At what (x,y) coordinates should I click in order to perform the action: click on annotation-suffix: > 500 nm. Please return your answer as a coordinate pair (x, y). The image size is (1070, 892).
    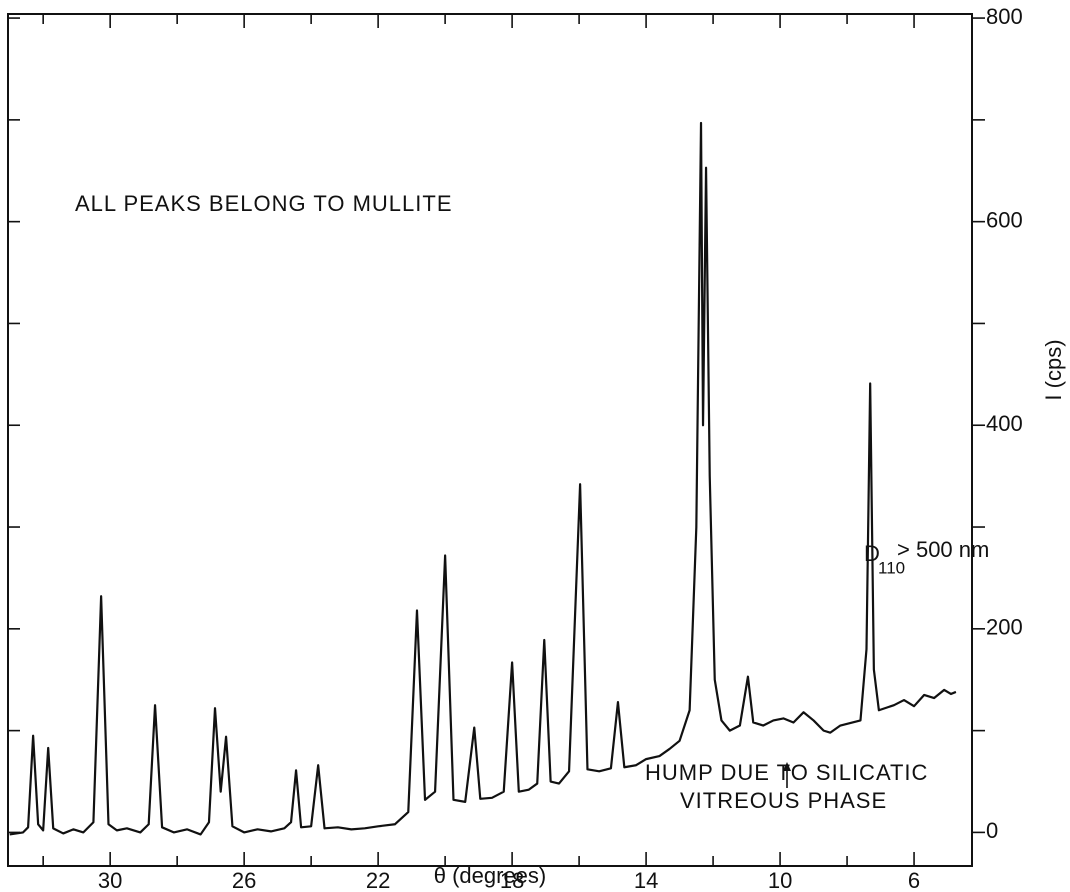
    Looking at the image, I should click on (943, 549).